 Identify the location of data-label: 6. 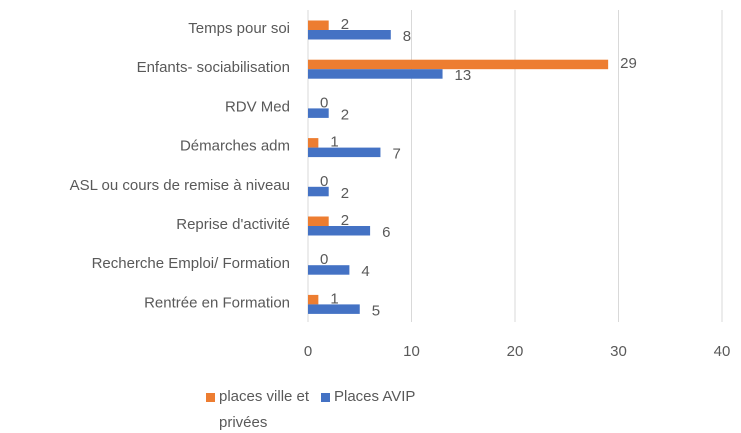
(386, 232).